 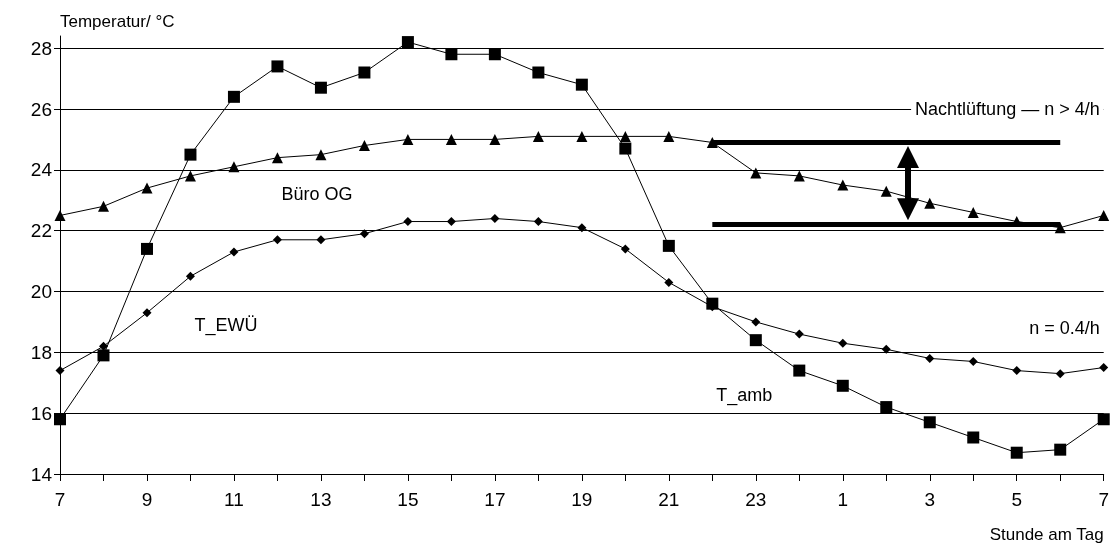 I want to click on y-tick-label: 14, so click(x=41, y=474).